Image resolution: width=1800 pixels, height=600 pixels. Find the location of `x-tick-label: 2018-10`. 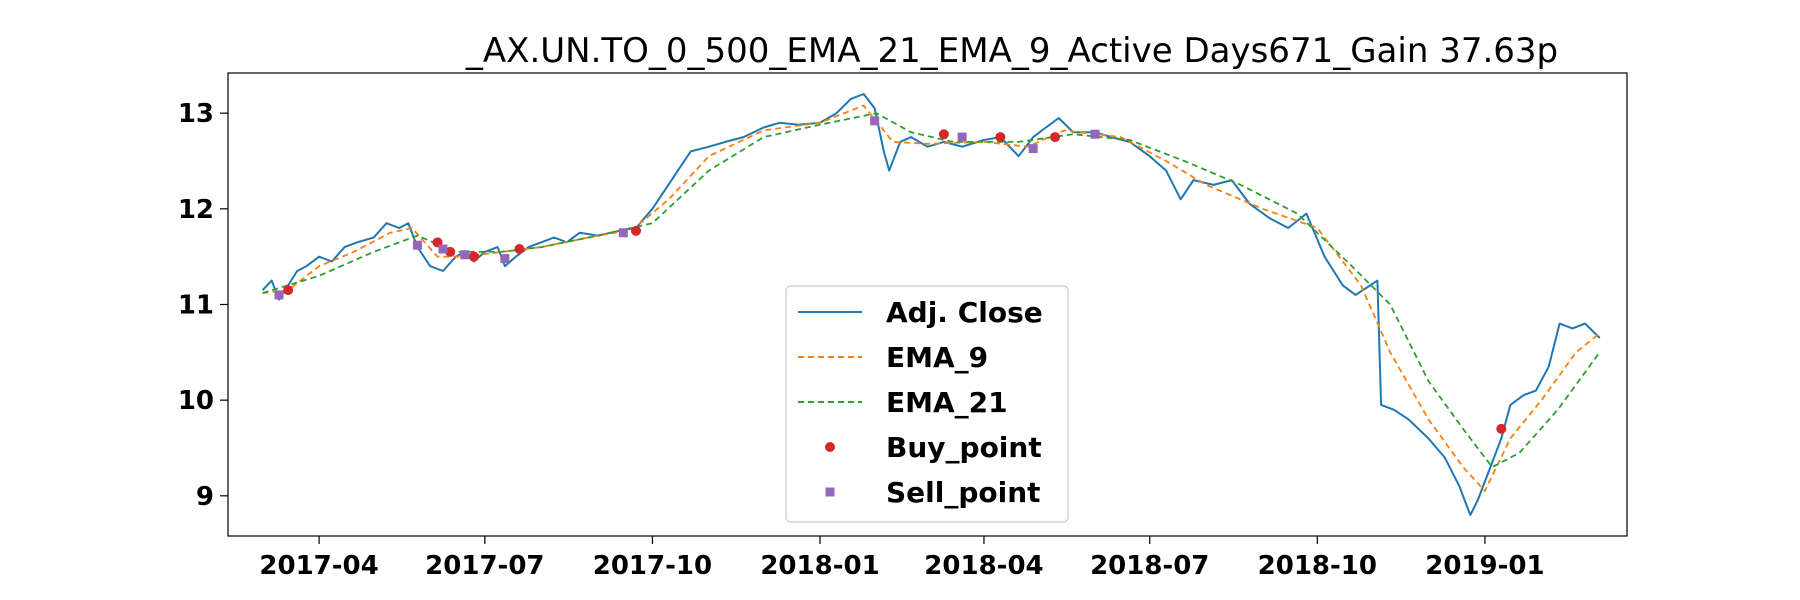

x-tick-label: 2018-10 is located at coordinates (1317, 566).